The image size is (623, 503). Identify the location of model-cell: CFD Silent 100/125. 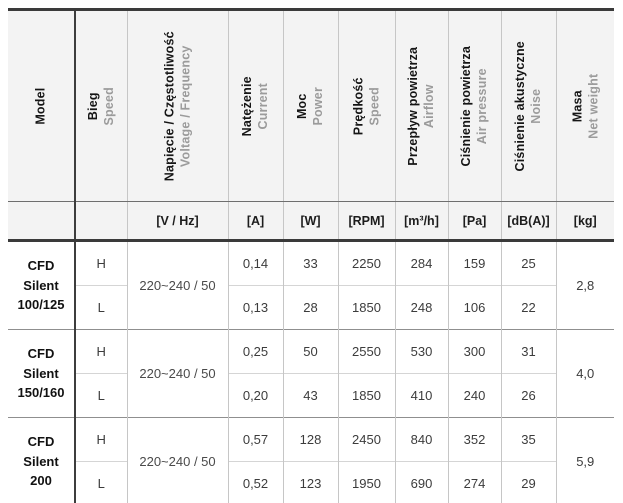
(41, 285).